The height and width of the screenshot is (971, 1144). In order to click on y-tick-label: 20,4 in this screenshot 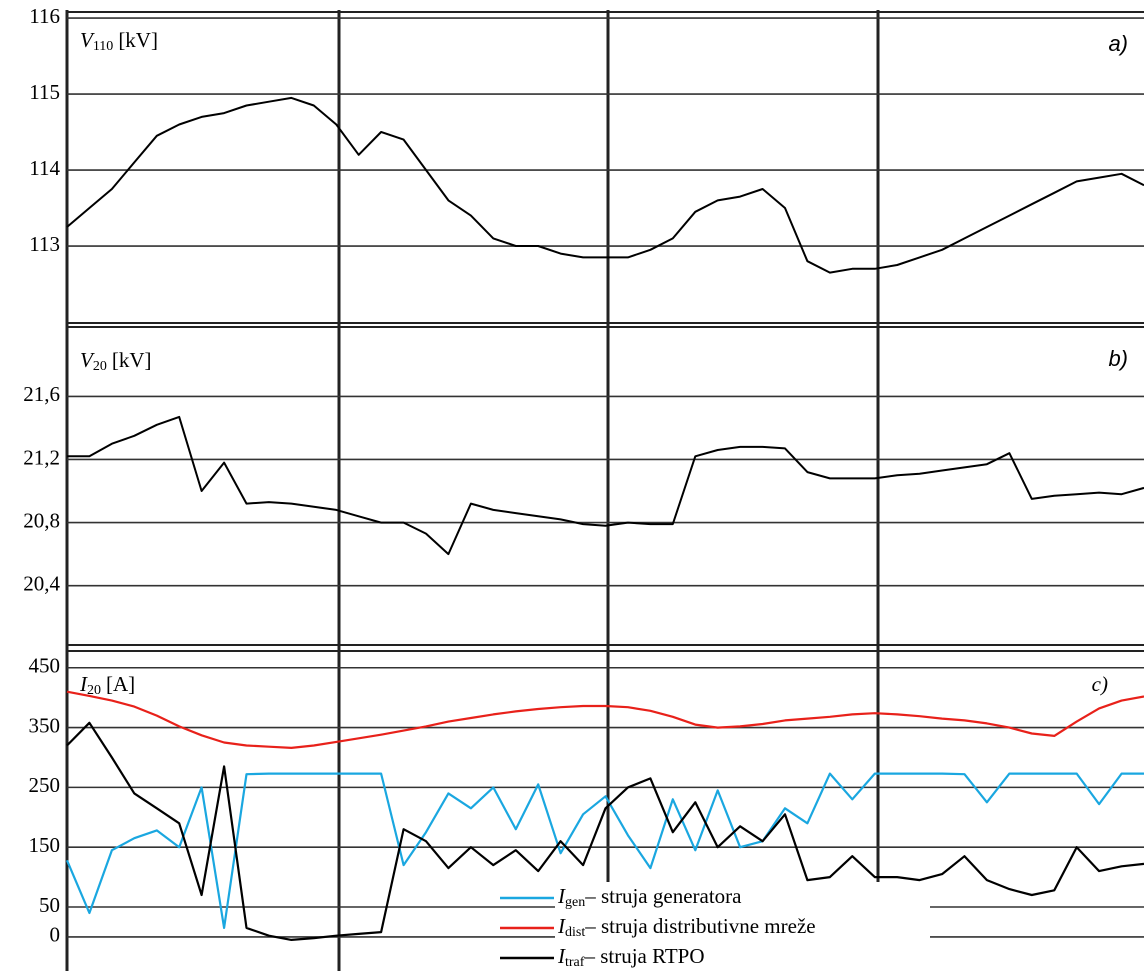, I will do `click(41, 583)`.